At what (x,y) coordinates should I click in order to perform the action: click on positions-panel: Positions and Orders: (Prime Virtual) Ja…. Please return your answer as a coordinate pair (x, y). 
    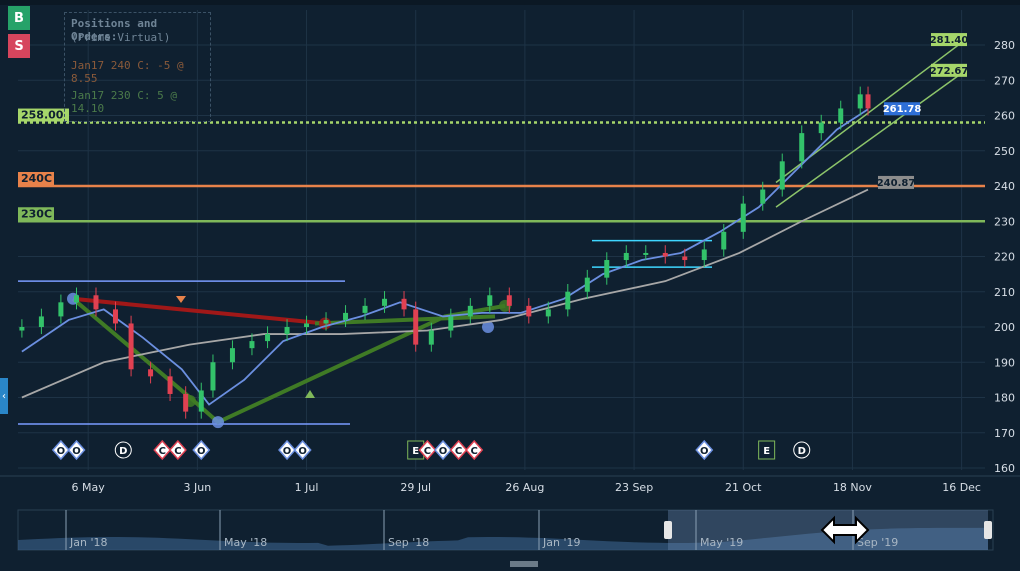
    Looking at the image, I should click on (137, 67).